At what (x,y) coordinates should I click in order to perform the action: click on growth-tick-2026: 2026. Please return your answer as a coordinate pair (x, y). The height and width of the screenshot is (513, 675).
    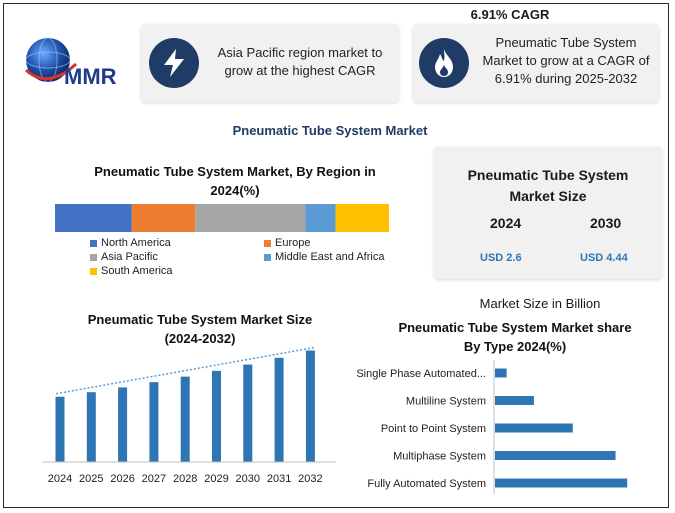
    Looking at the image, I should click on (122, 479).